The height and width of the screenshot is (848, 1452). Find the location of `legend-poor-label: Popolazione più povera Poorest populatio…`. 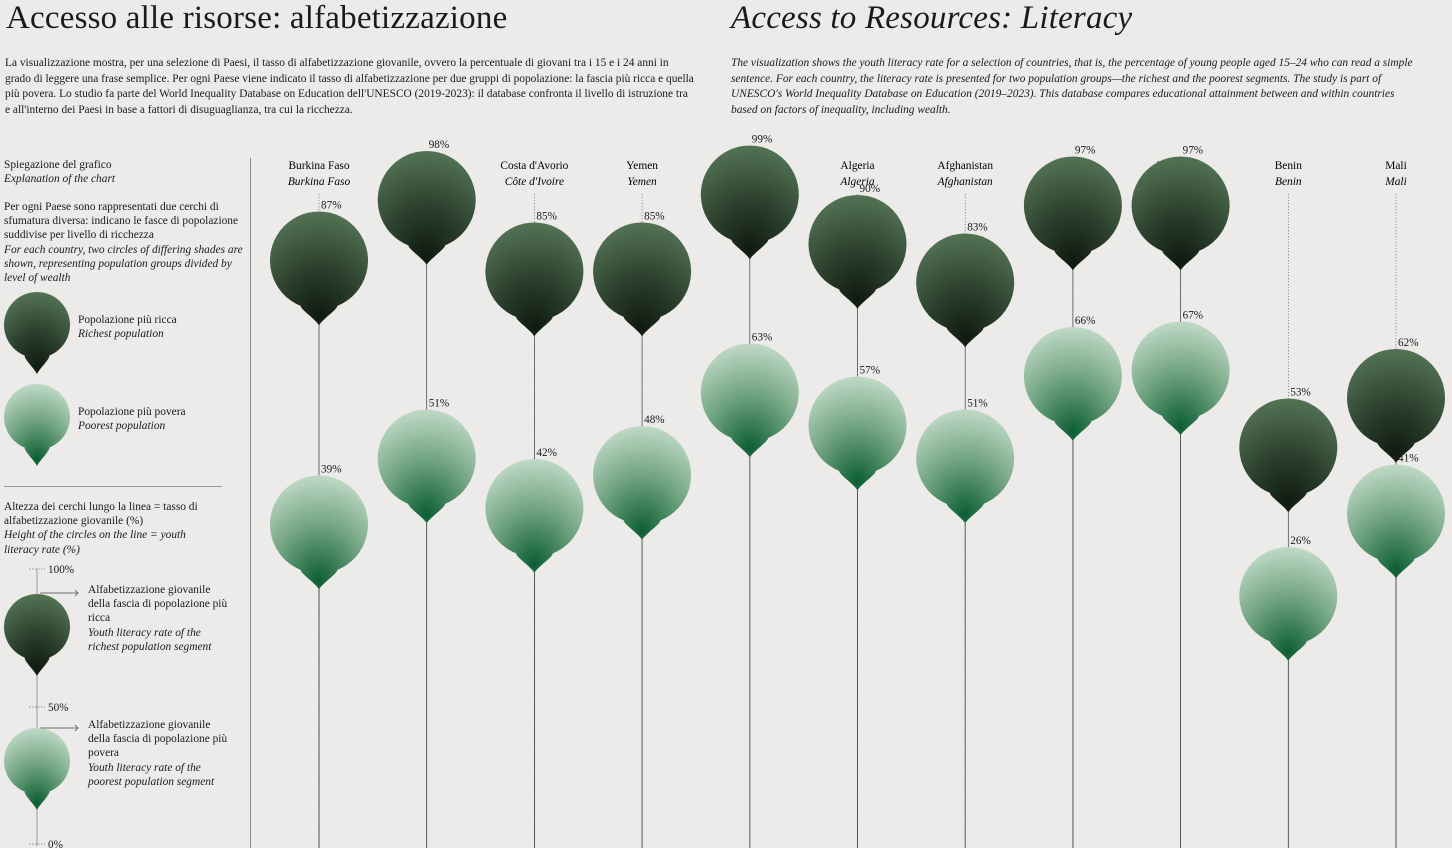

legend-poor-label: Popolazione più povera Poorest populatio… is located at coordinates (132, 419).